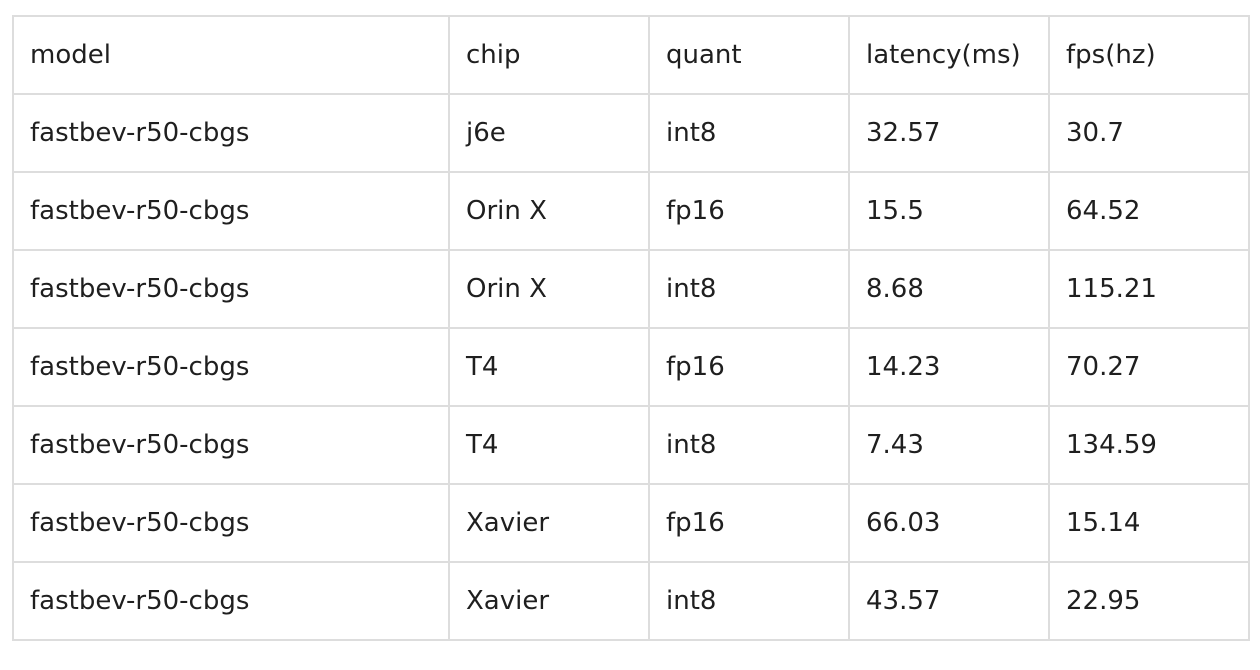 This screenshot has height=670, width=1260. What do you see at coordinates (1149, 445) in the screenshot?
I see `cell-fps: 134.59` at bounding box center [1149, 445].